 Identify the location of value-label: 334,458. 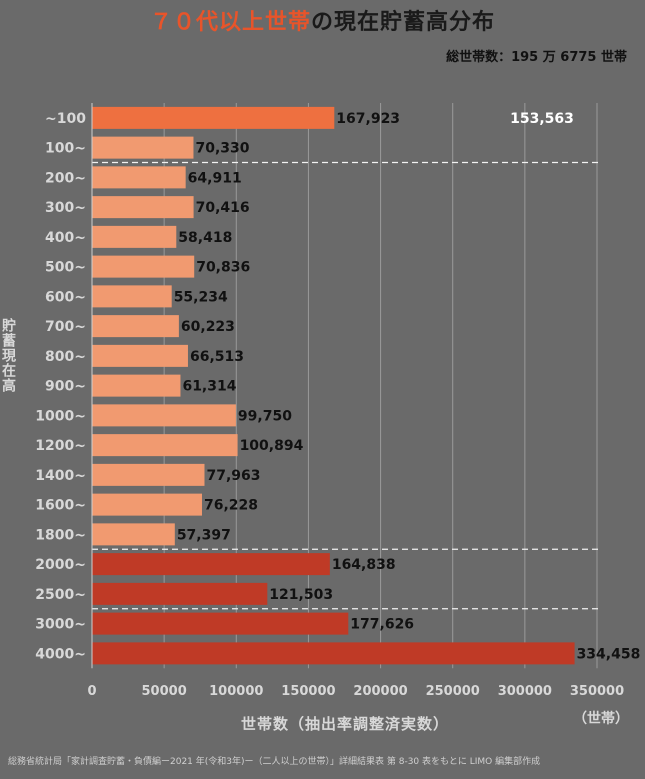
(609, 654).